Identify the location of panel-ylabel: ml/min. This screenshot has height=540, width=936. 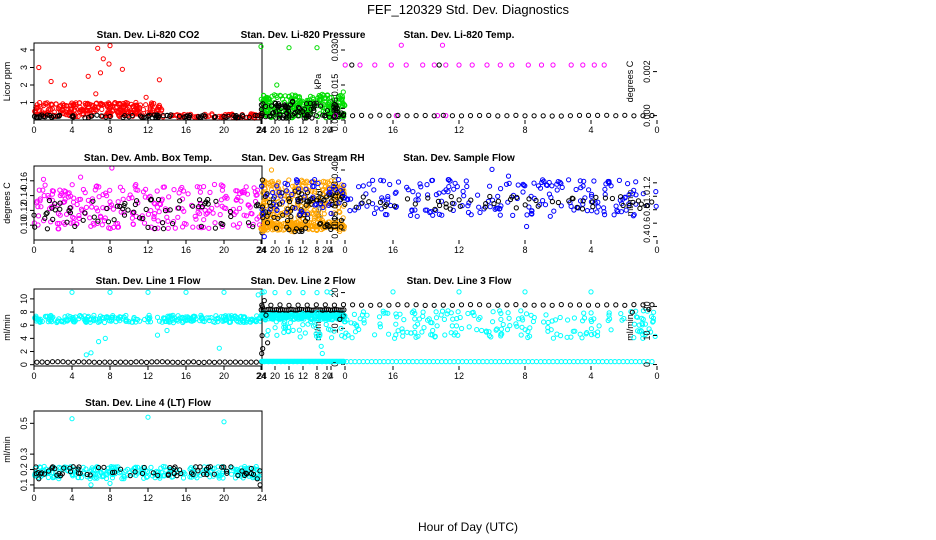
(318, 327).